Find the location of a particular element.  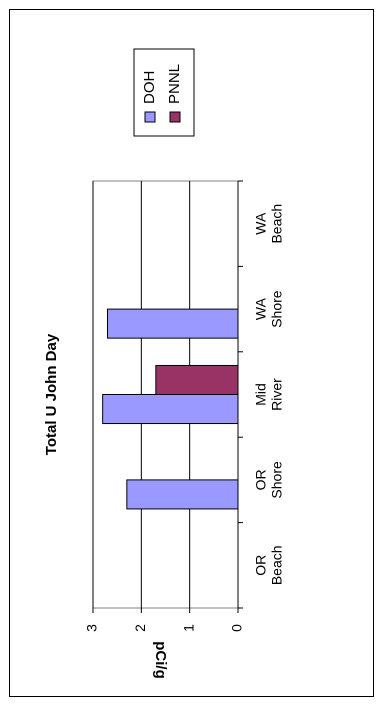

bar-pnnl is located at coordinates (197, 379).